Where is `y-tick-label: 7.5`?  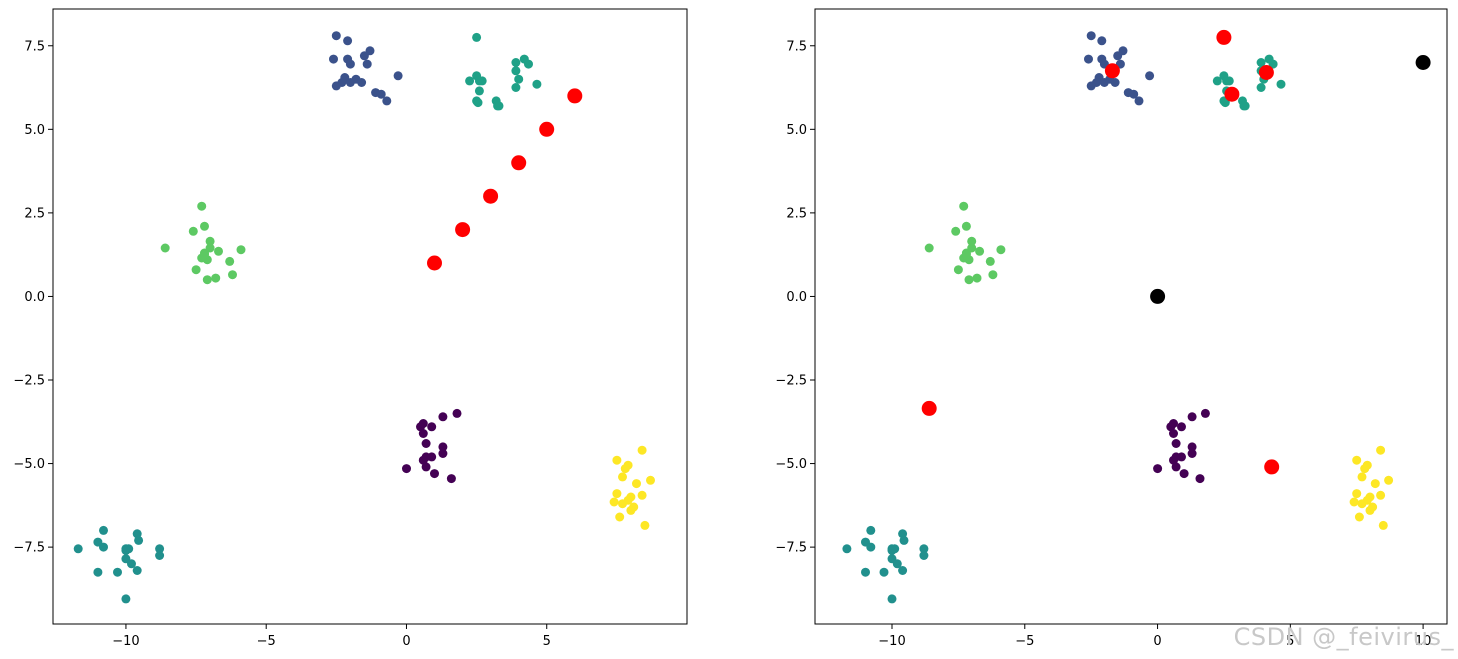 y-tick-label: 7.5 is located at coordinates (34, 46).